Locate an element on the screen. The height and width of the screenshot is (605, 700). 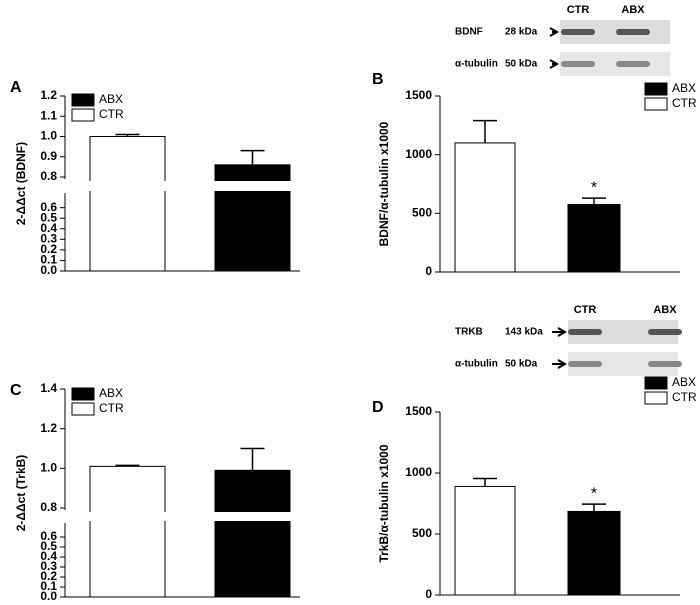
panel-letter: C is located at coordinates (16, 390).